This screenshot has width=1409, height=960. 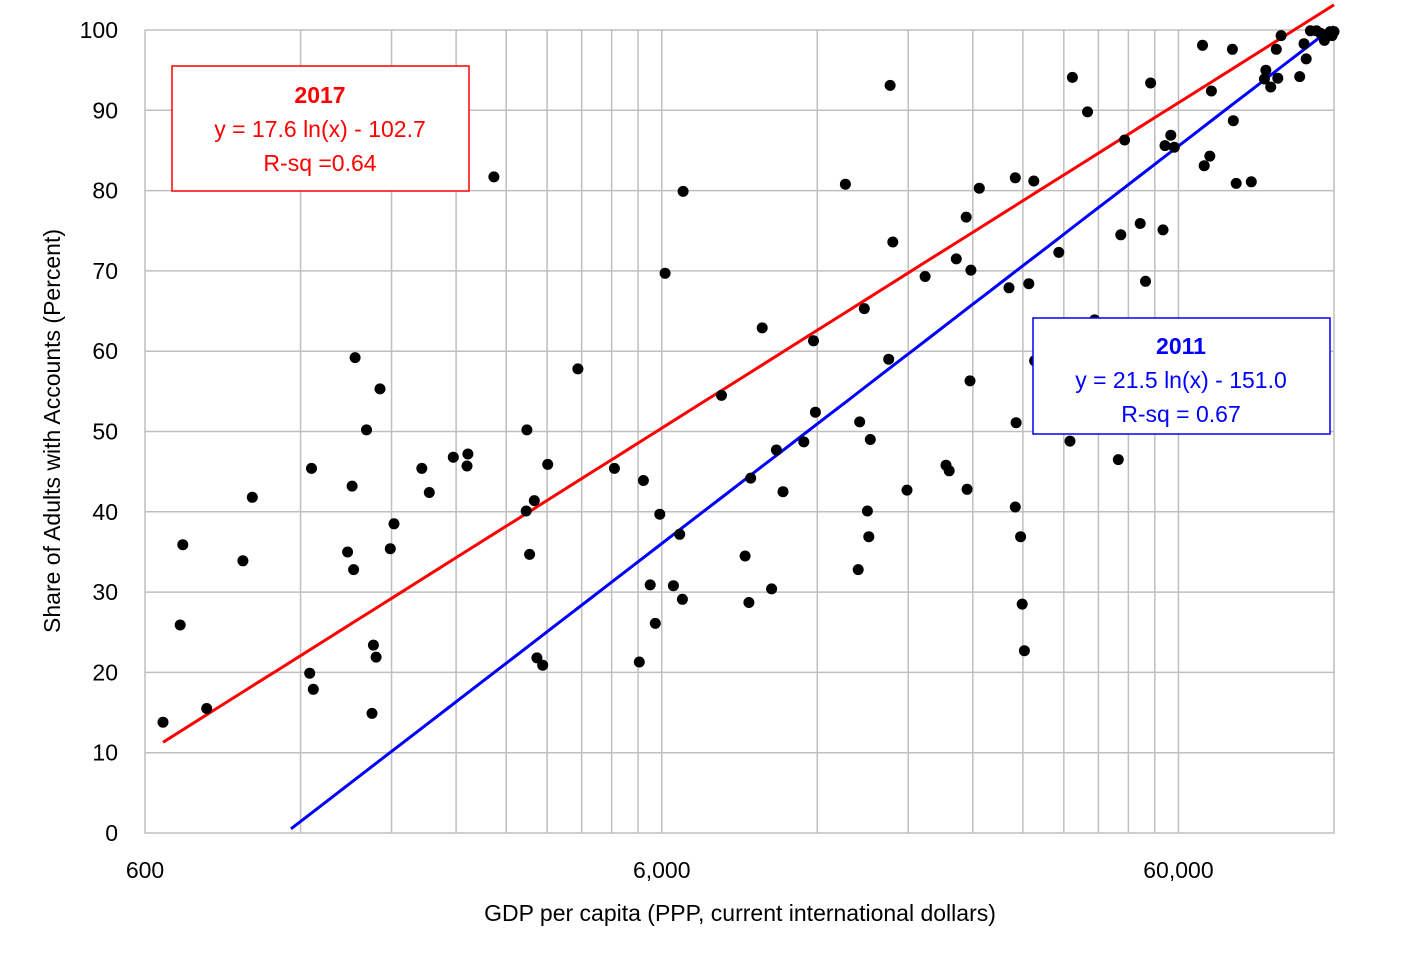 I want to click on y-tick-label: 80, so click(x=105, y=191).